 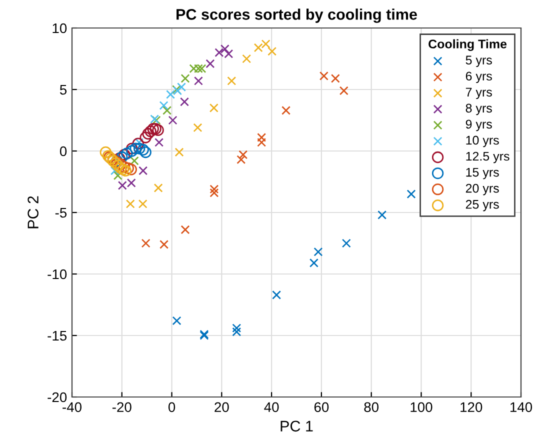 What do you see at coordinates (61, 213) in the screenshot?
I see `y-tick-label: -5` at bounding box center [61, 213].